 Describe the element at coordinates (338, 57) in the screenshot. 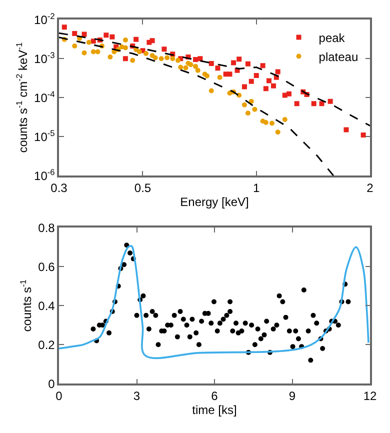

I see `legend-label: plateau` at that location.